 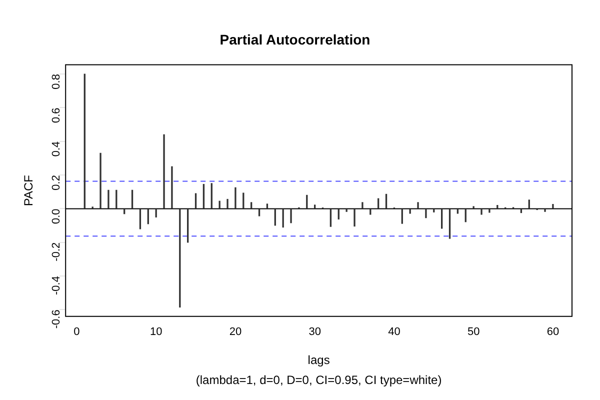 I want to click on x-tick-label: 10, so click(x=156, y=332).